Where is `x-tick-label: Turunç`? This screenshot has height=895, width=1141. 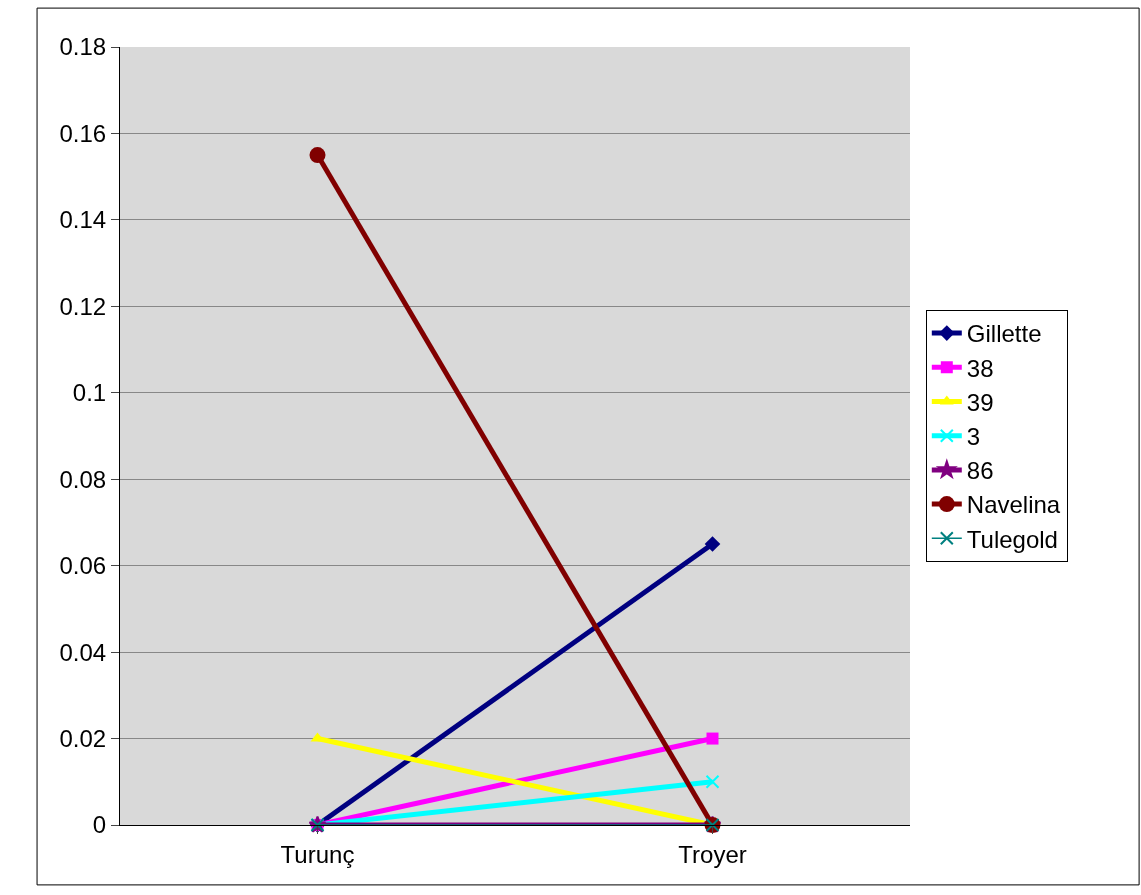
x-tick-label: Turunç is located at coordinates (317, 854).